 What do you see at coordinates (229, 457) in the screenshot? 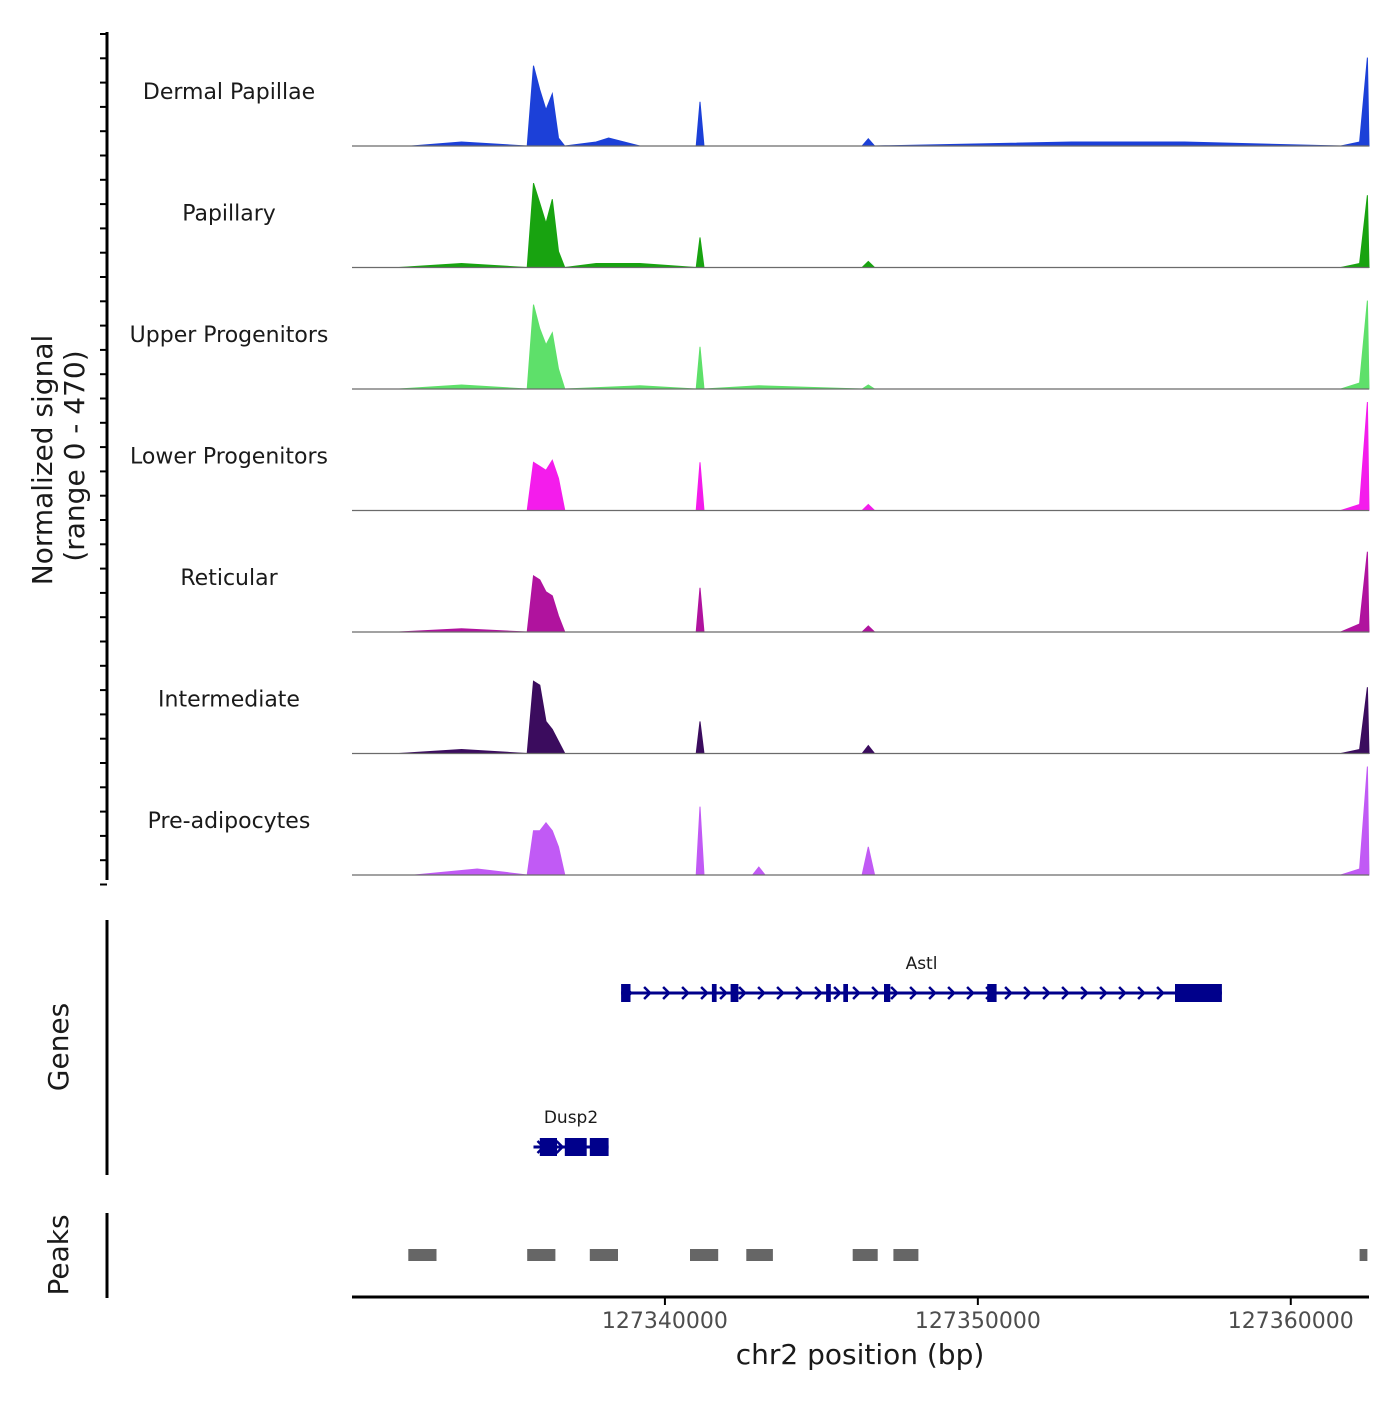
I see `track-label: Lower Progenitors` at bounding box center [229, 457].